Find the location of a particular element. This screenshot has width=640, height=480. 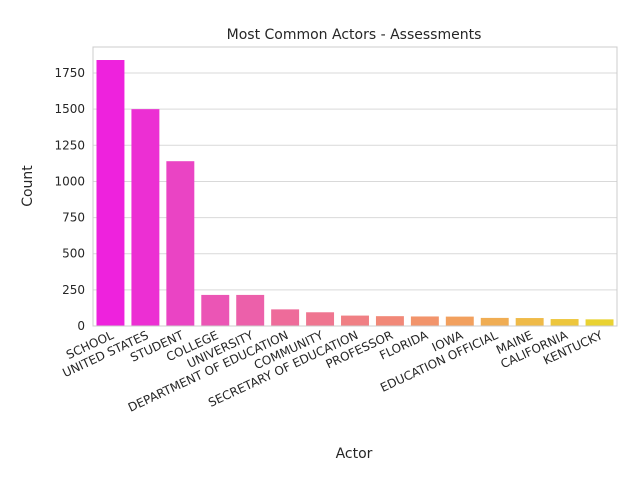

y-tick-label: 1750 is located at coordinates (69, 73).